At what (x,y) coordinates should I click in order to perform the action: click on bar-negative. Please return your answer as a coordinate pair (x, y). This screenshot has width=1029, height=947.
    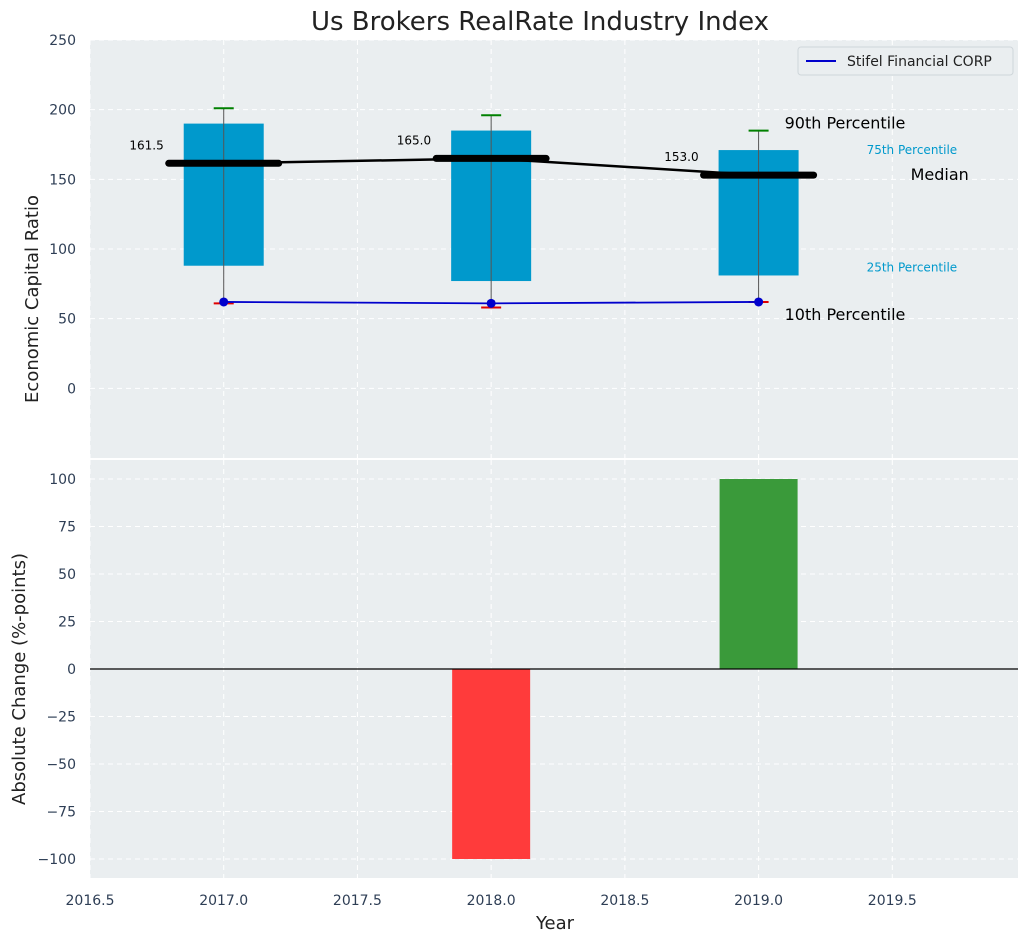
    Looking at the image, I should click on (491, 764).